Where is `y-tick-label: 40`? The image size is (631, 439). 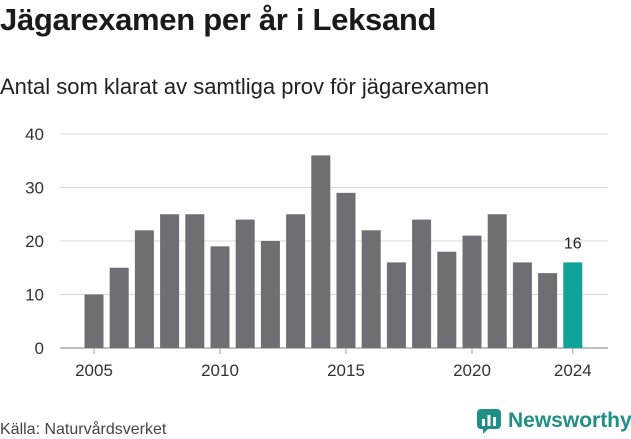 y-tick-label: 40 is located at coordinates (34, 134).